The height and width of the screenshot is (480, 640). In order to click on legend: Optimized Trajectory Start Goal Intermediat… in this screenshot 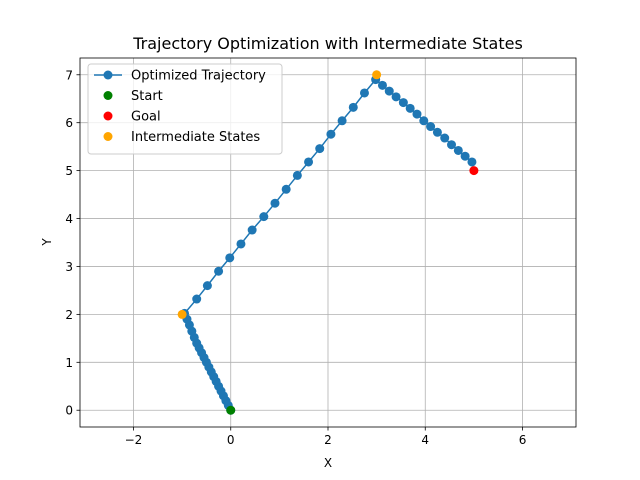, I will do `click(185, 109)`.